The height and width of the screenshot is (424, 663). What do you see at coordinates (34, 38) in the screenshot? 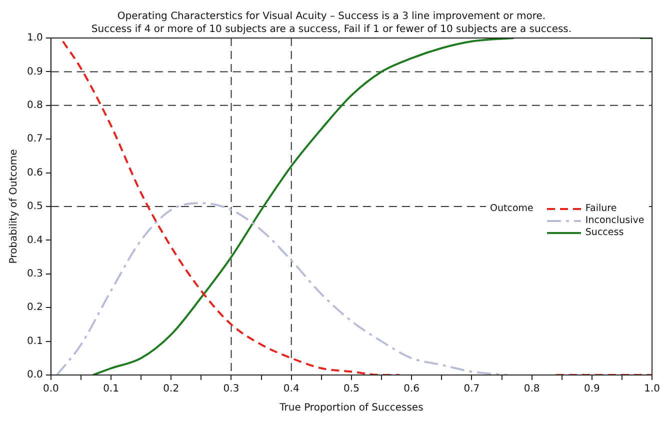
I see `y-tick-label: 1.0` at bounding box center [34, 38].